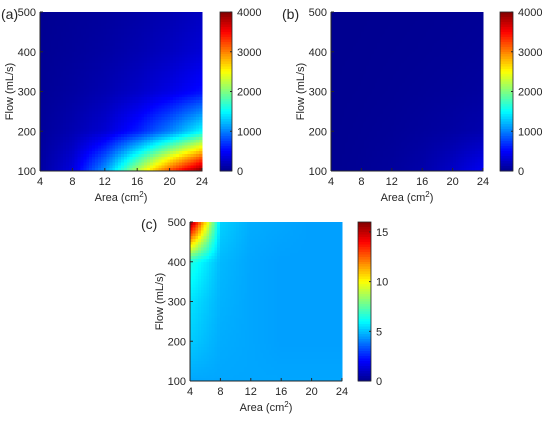 The width and height of the screenshot is (550, 426). I want to click on y-tick-label: 100, so click(27, 172).